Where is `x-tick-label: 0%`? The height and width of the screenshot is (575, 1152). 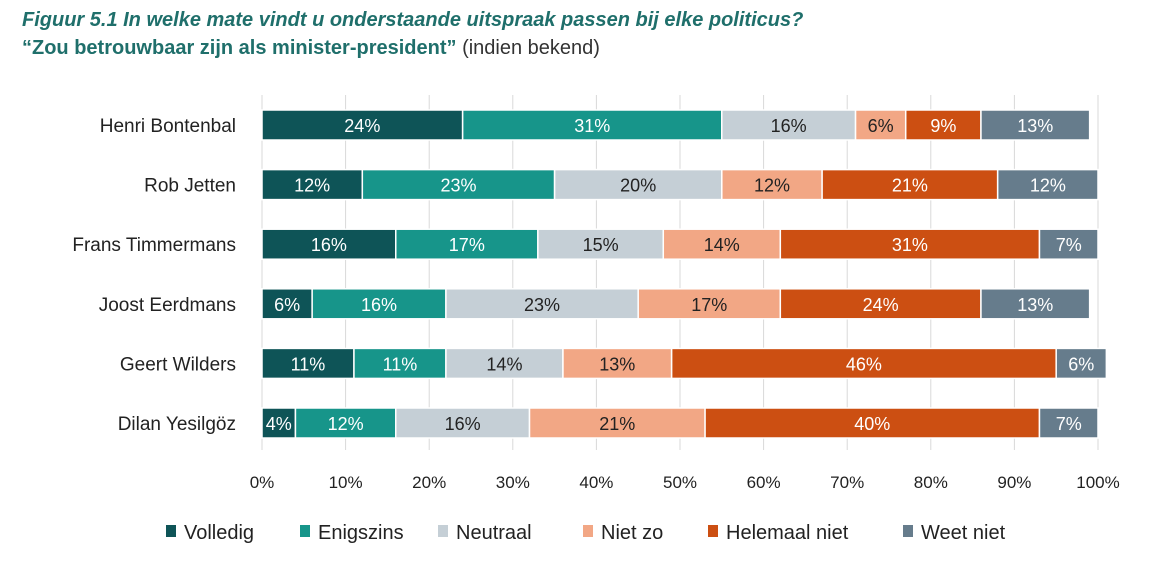
x-tick-label: 0% is located at coordinates (262, 482).